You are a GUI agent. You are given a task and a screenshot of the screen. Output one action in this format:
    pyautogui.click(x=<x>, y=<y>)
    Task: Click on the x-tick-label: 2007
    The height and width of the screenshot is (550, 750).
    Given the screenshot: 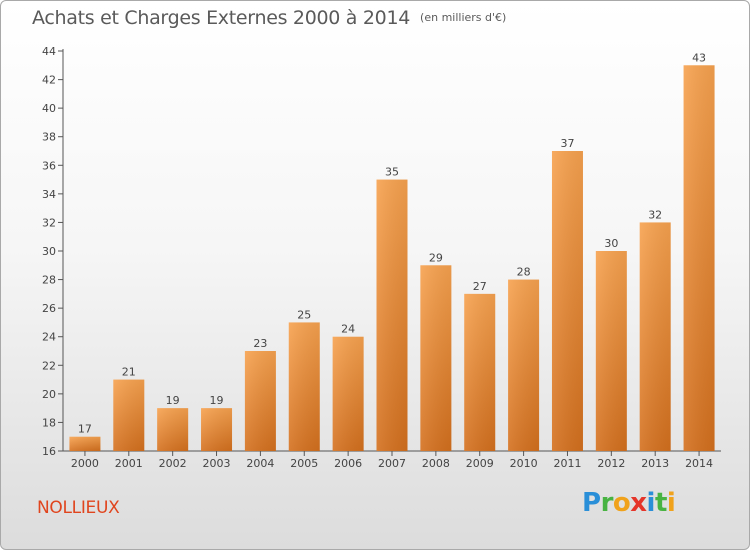 What is the action you would take?
    pyautogui.click(x=392, y=463)
    